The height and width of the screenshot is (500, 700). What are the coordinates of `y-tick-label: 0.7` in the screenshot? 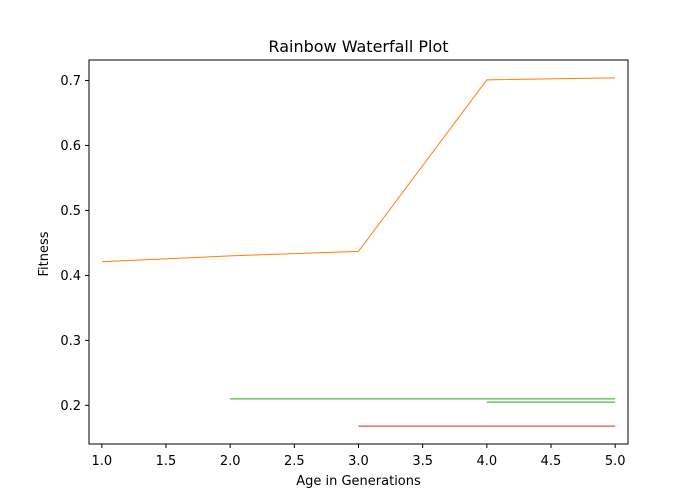 It's located at (70, 81).